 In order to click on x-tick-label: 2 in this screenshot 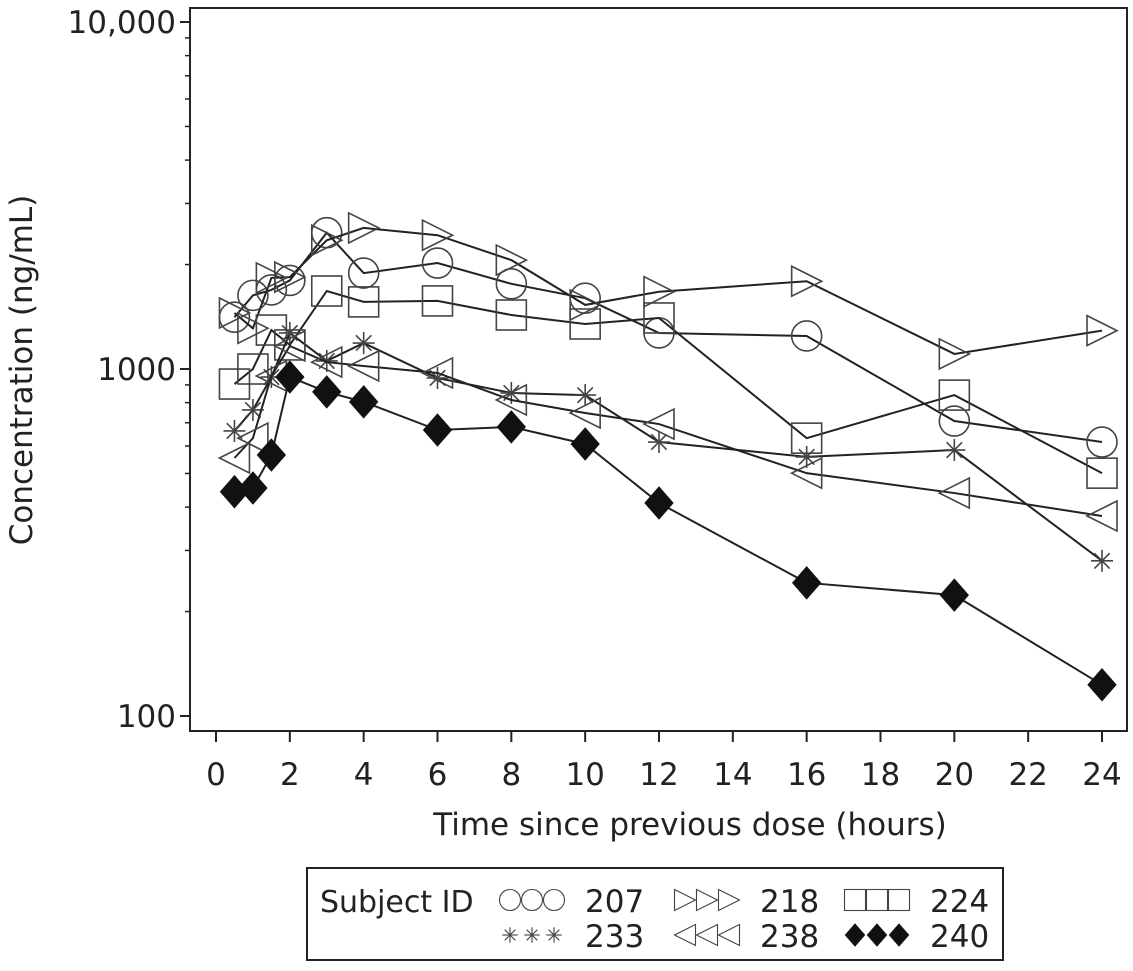, I will do `click(290, 775)`.